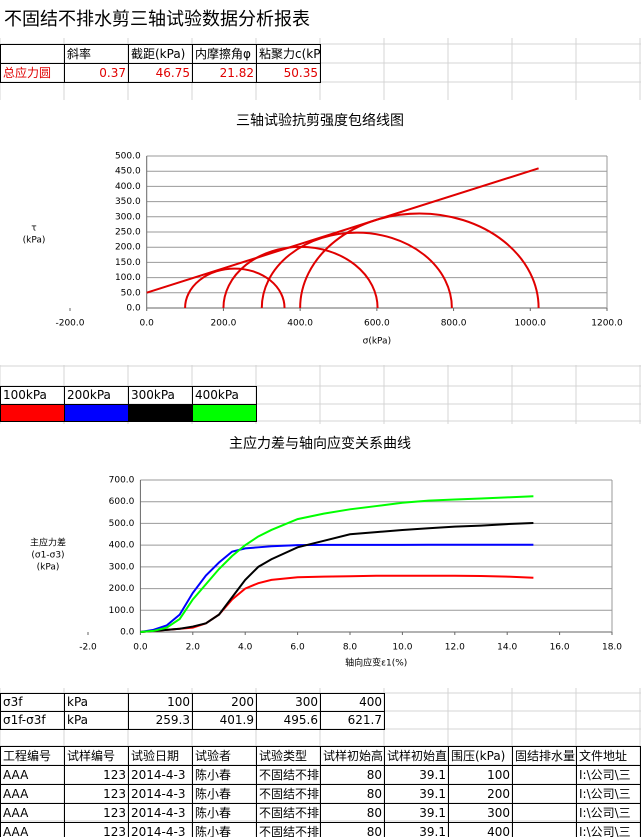 Image resolution: width=641 pixels, height=837 pixels. I want to click on legend-label: 200kPa, so click(96, 395).